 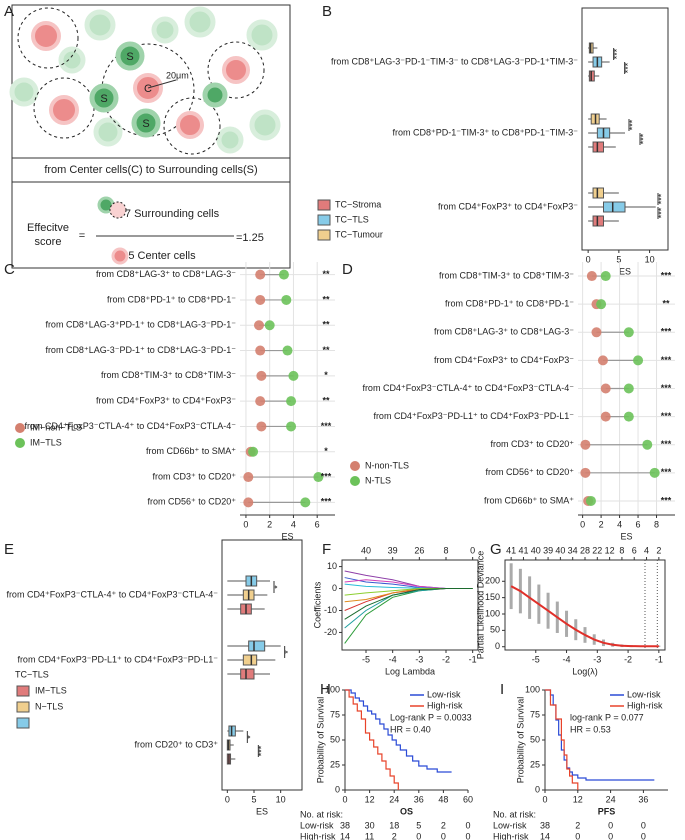 What do you see at coordinates (325, 689) in the screenshot?
I see `panel-label: H` at bounding box center [325, 689].